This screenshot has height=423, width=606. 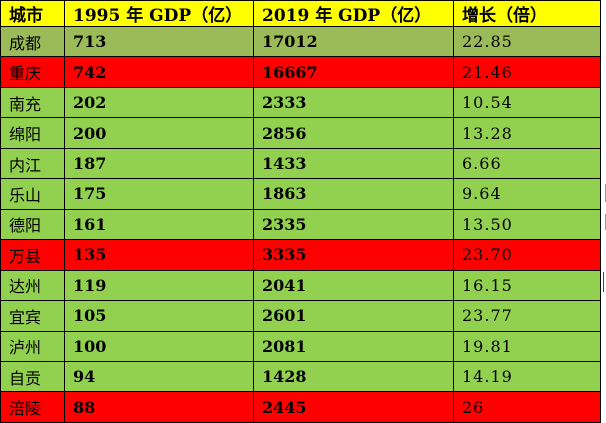 I want to click on table-row: 乐山 175 1863 9.64, so click(x=300, y=194).